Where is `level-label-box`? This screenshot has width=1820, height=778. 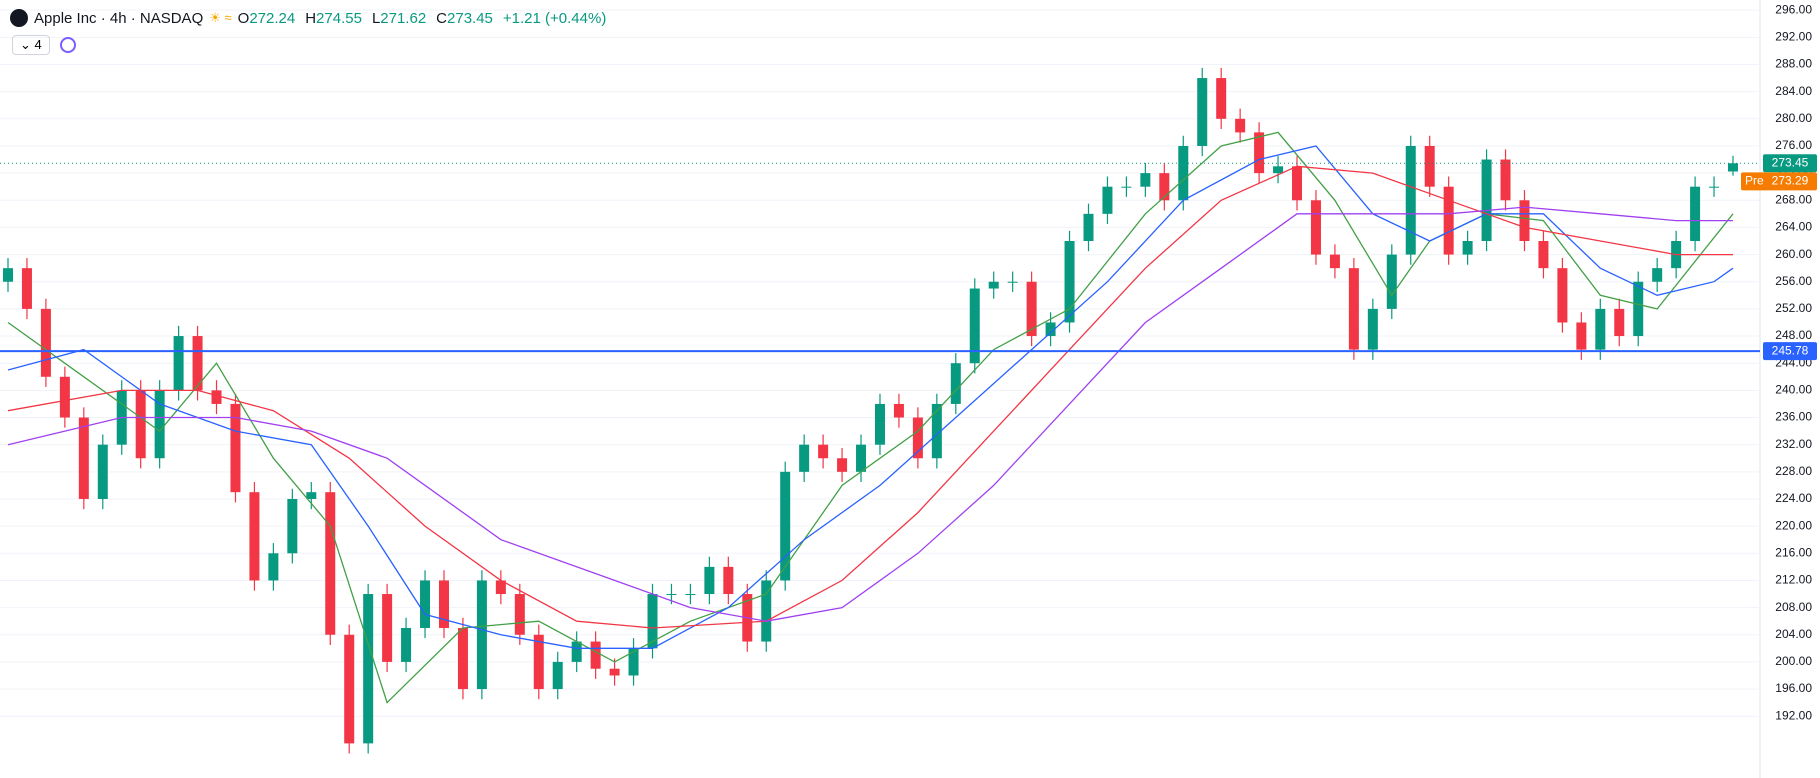 level-label-box is located at coordinates (1790, 351).